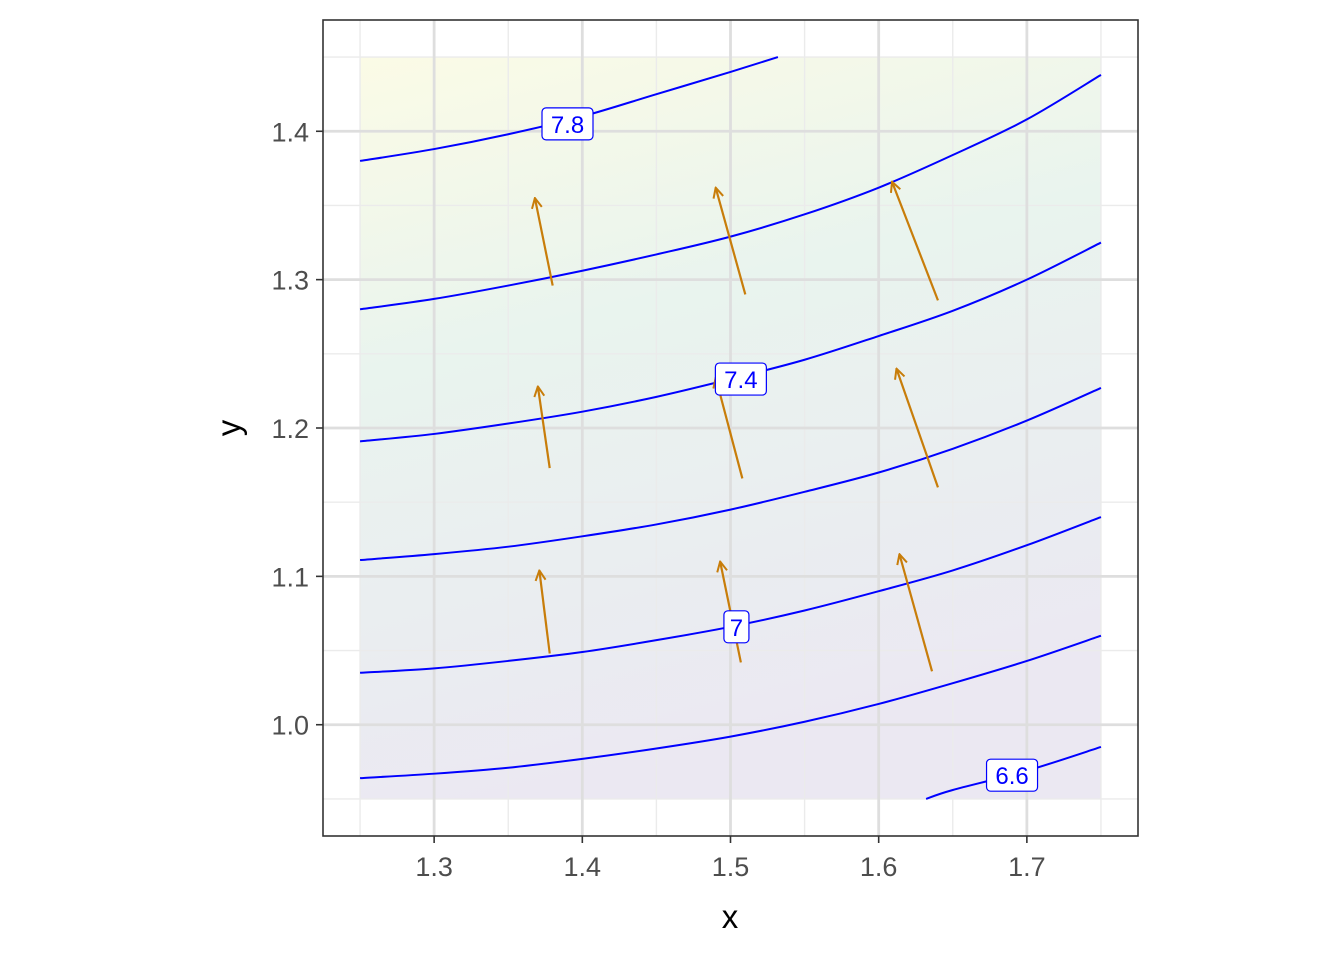 This screenshot has height=960, width=1344. Describe the element at coordinates (290, 132) in the screenshot. I see `y-tick-label: 1.4` at that location.